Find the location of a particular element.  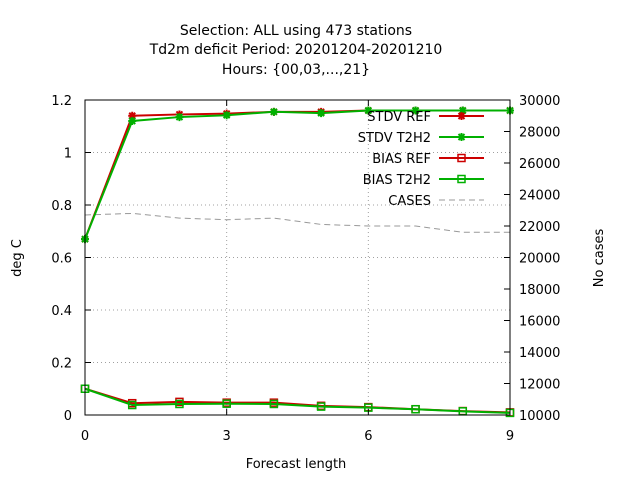

y2-tick-label: 18000 is located at coordinates (539, 290).